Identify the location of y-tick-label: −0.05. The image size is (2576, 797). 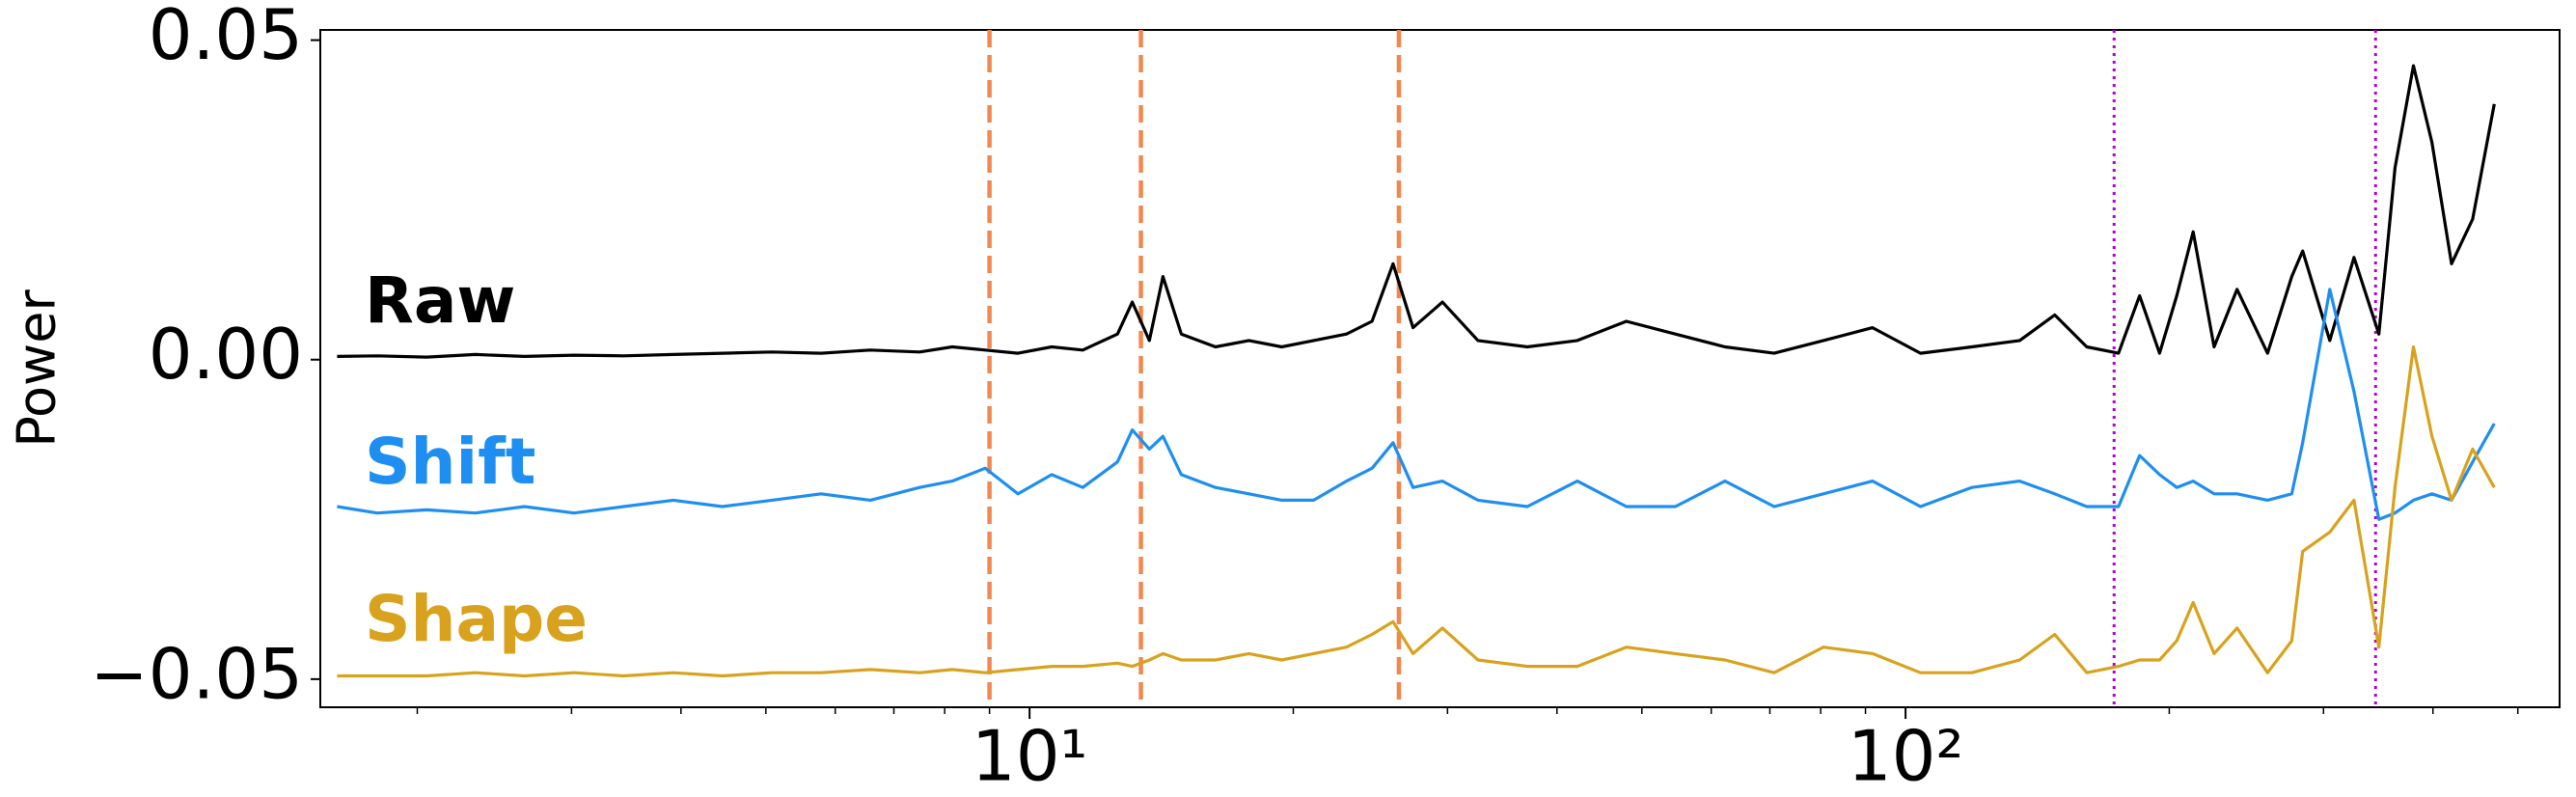
(197, 673).